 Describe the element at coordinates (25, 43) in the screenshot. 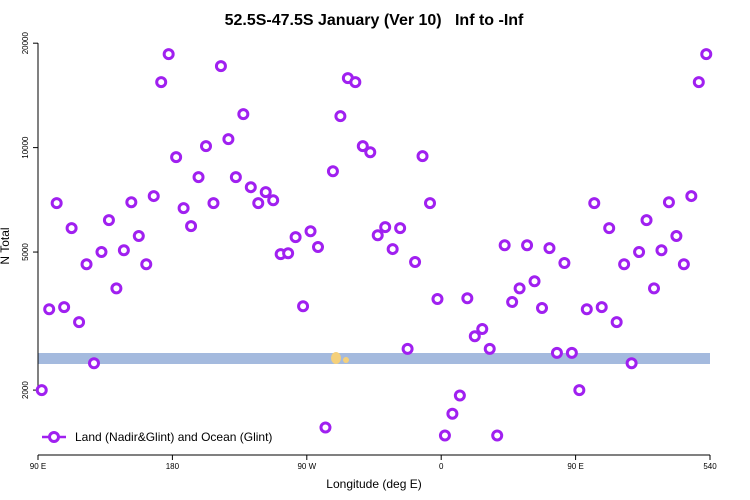

I see `y-tick-label: 20000` at that location.